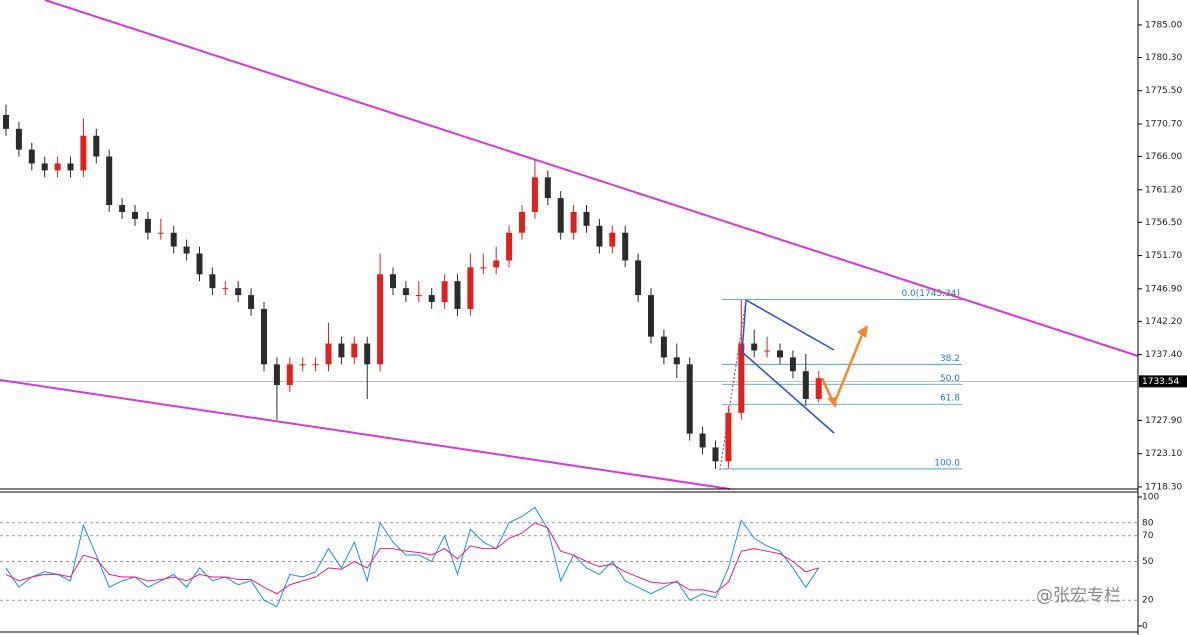 The image size is (1187, 635). I want to click on trend-line, so click(365, 434).